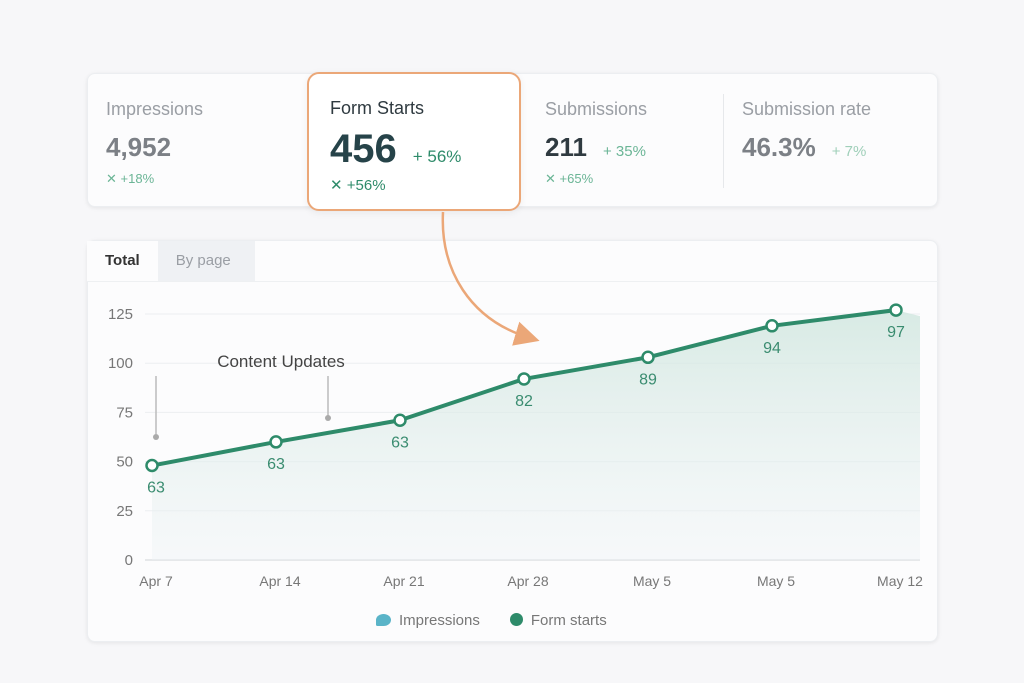 The height and width of the screenshot is (683, 1024). Describe the element at coordinates (377, 108) in the screenshot. I see `kpi-label: Form Starts` at that location.